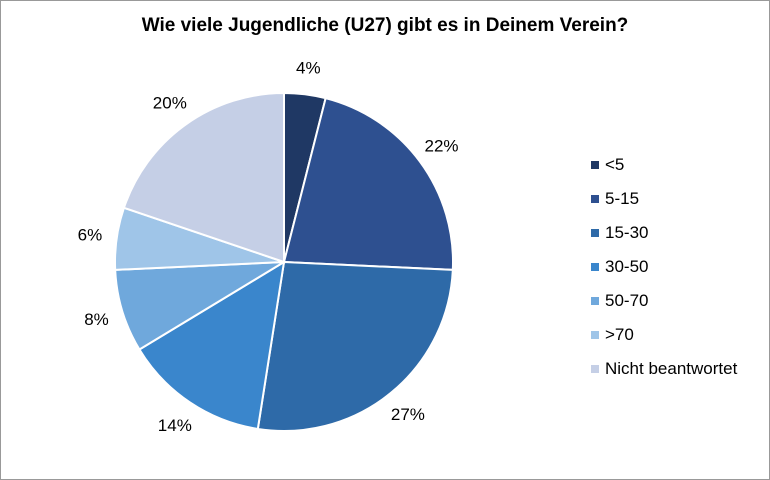 The image size is (770, 480). Describe the element at coordinates (308, 68) in the screenshot. I see `slice-value-label: 4%` at that location.